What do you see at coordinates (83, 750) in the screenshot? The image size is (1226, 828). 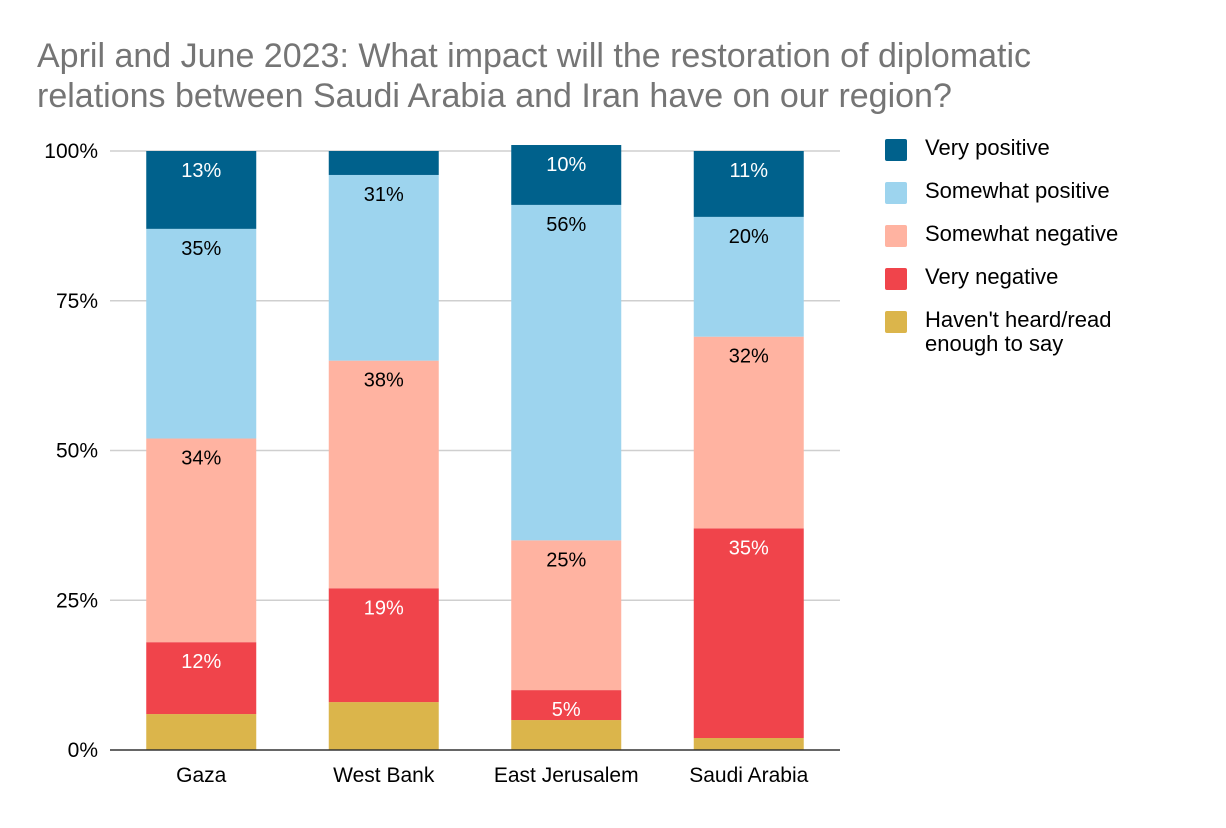 I see `y-tick-label: 0%` at bounding box center [83, 750].